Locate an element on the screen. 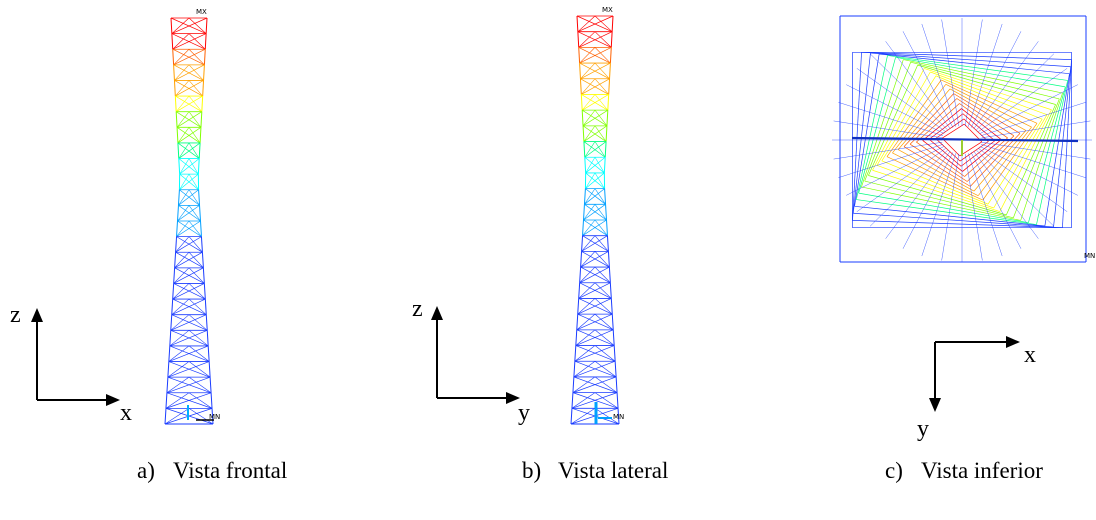  axis-label-h-a: x is located at coordinates (126, 413).